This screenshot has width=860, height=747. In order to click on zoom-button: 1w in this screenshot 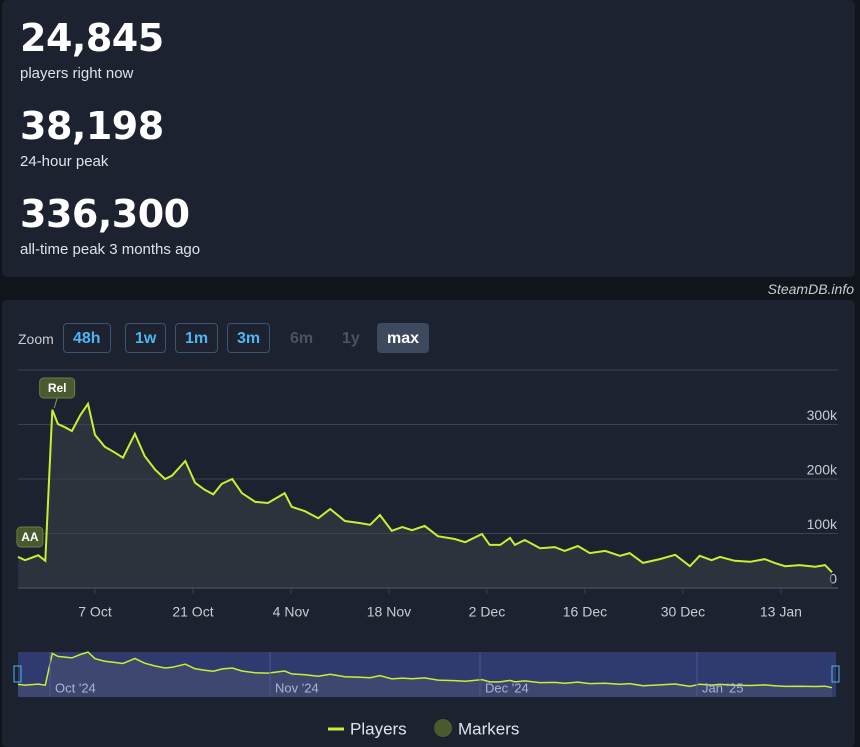, I will do `click(146, 338)`.